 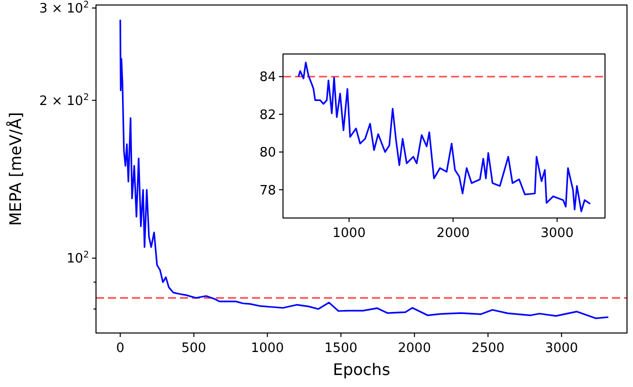 What do you see at coordinates (15, 169) in the screenshot?
I see `y-axis-title: MEPA [meV/Å]` at bounding box center [15, 169].